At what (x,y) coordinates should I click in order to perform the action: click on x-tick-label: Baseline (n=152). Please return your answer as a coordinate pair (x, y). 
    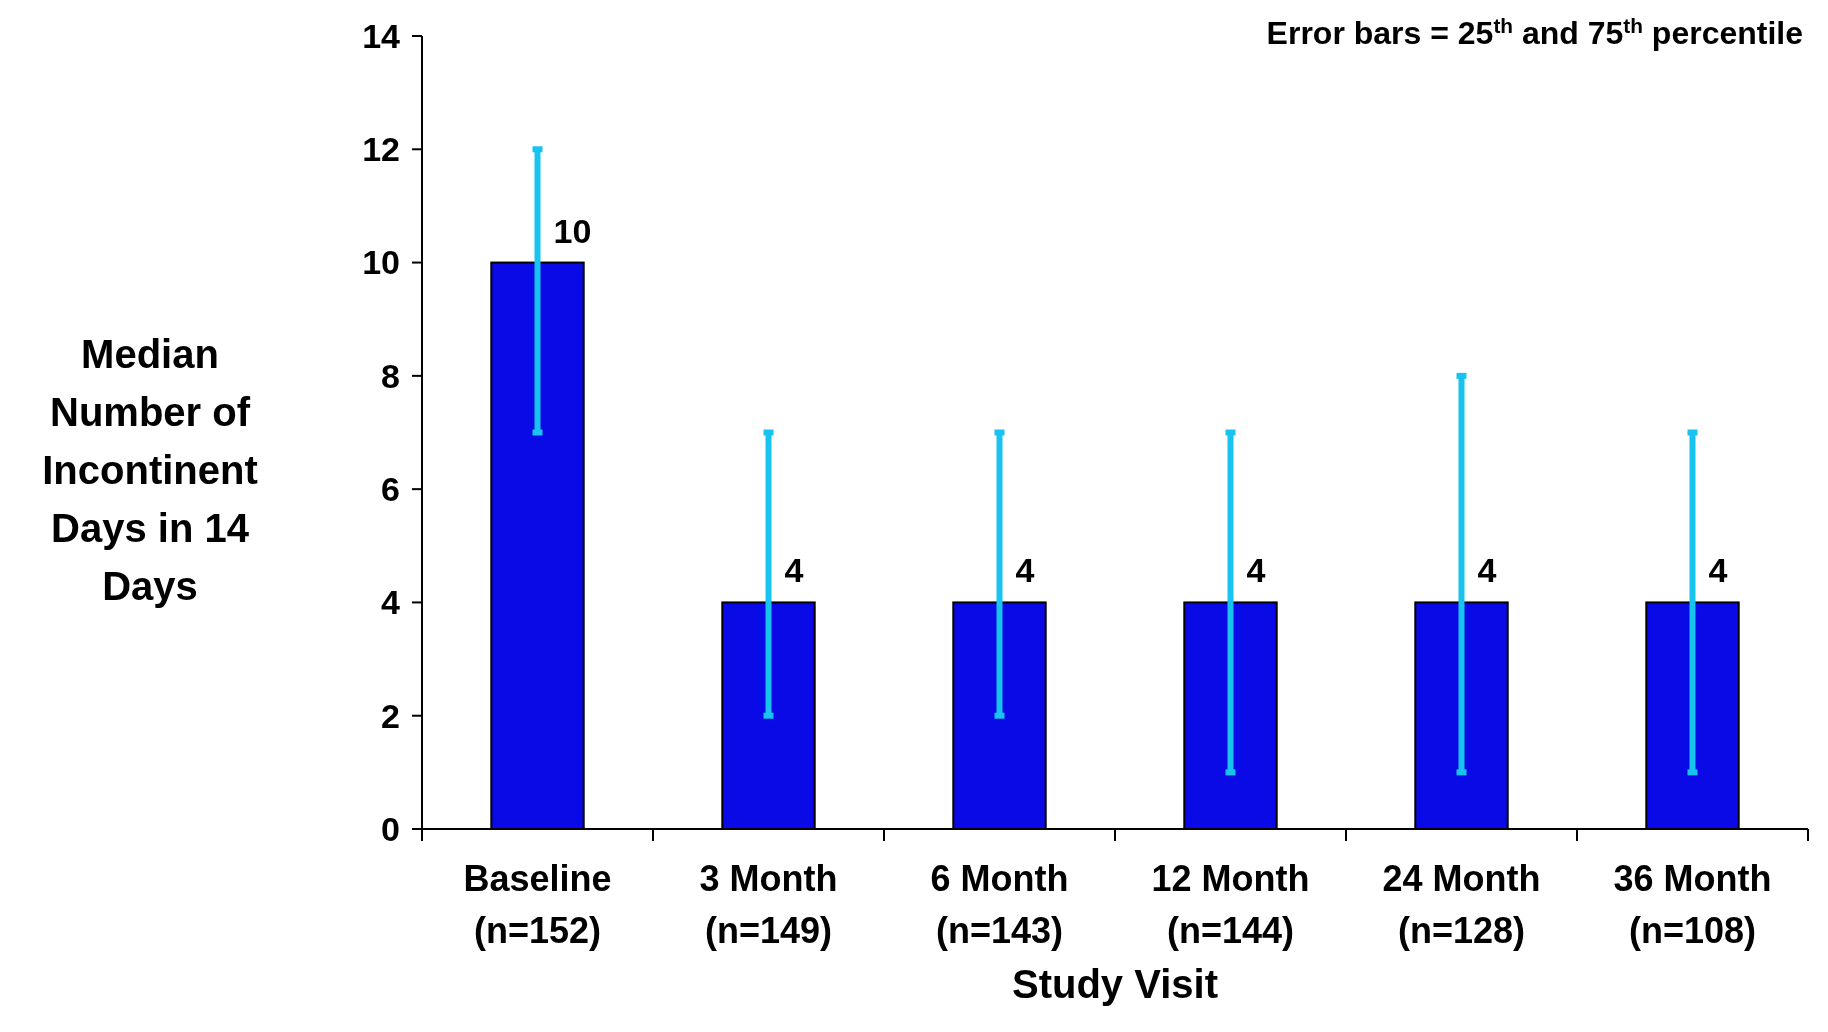
    Looking at the image, I should click on (537, 904).